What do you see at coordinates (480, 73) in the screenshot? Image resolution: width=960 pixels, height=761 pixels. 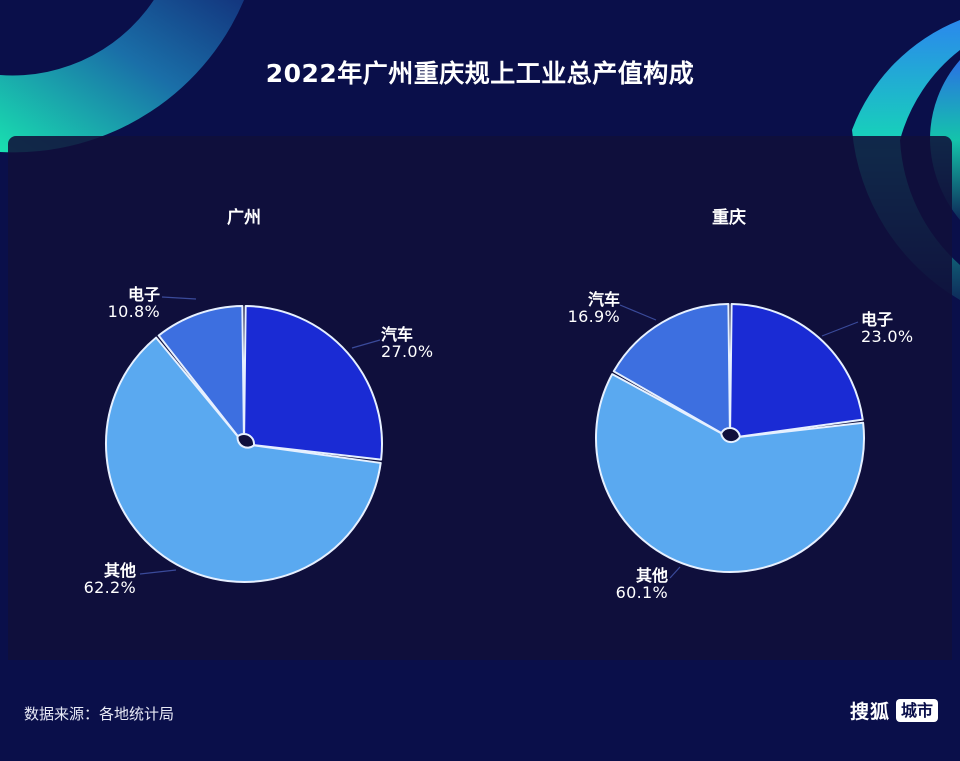 I see `page-title: 2022年广州重庆规上工业总产值构成` at bounding box center [480, 73].